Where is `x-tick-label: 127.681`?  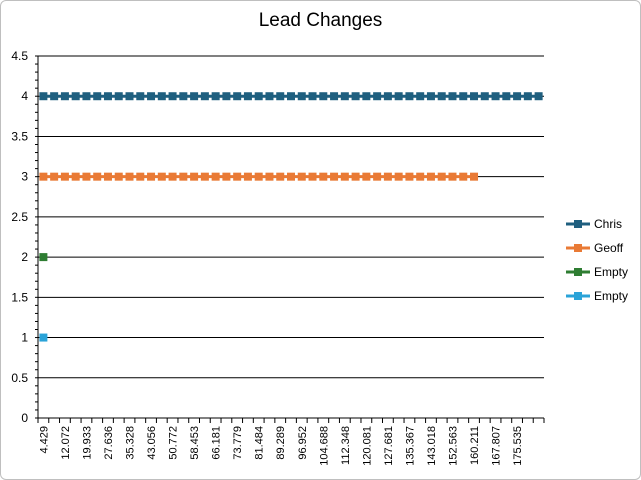
x-tick-label: 127.681 is located at coordinates (389, 446).